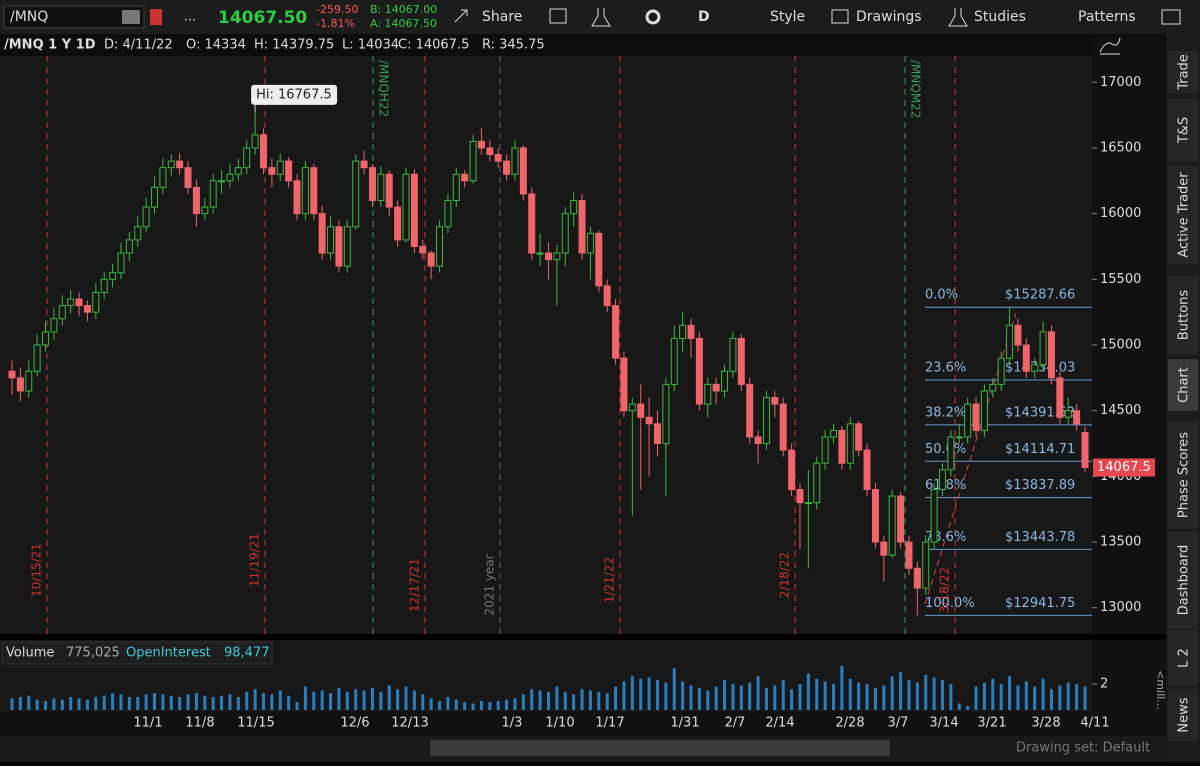 The image size is (1200, 766). I want to click on patterns: Patterns, so click(1107, 17).